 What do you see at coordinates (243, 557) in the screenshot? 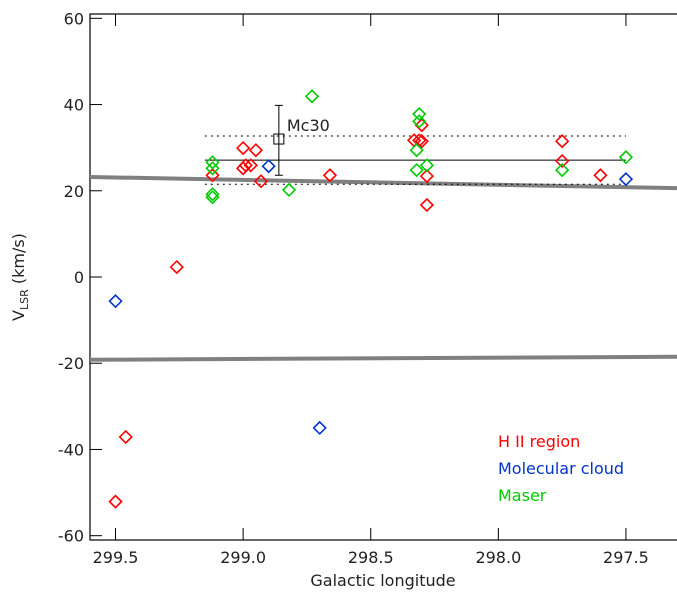
I see `x-tick-label: 299.0` at bounding box center [243, 557].